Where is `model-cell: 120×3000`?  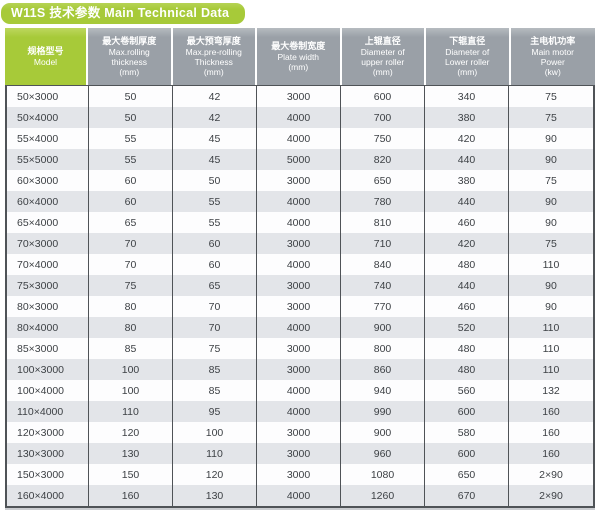 model-cell: 120×3000 is located at coordinates (48, 432).